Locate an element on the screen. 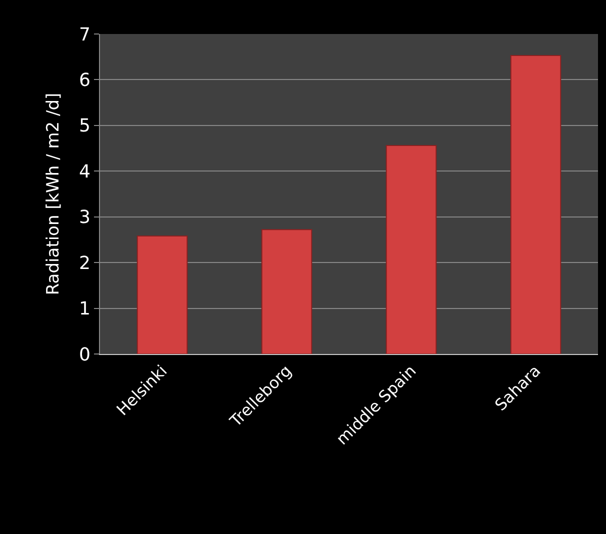  y-tick-label: 0 is located at coordinates (84, 355).